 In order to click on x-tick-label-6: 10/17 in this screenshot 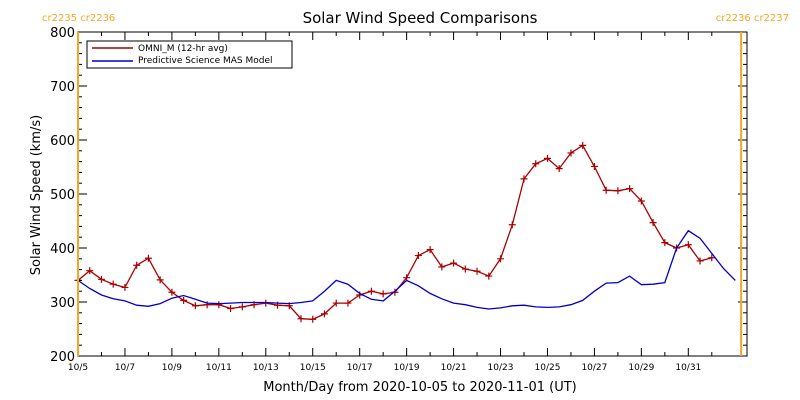, I will do `click(360, 368)`.